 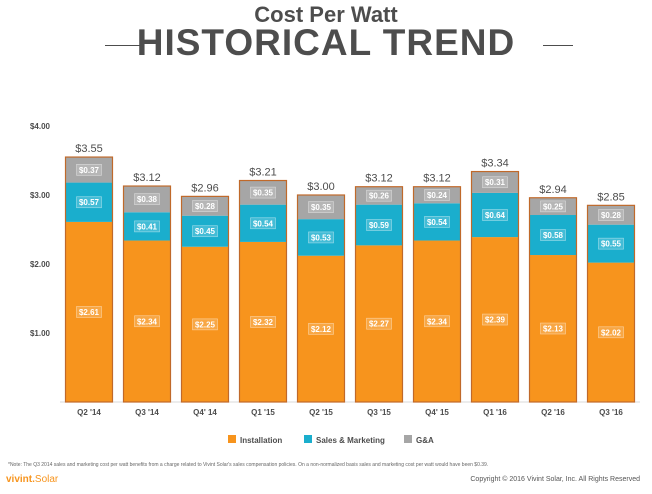 I want to click on data-label: $2.27, so click(x=379, y=324).